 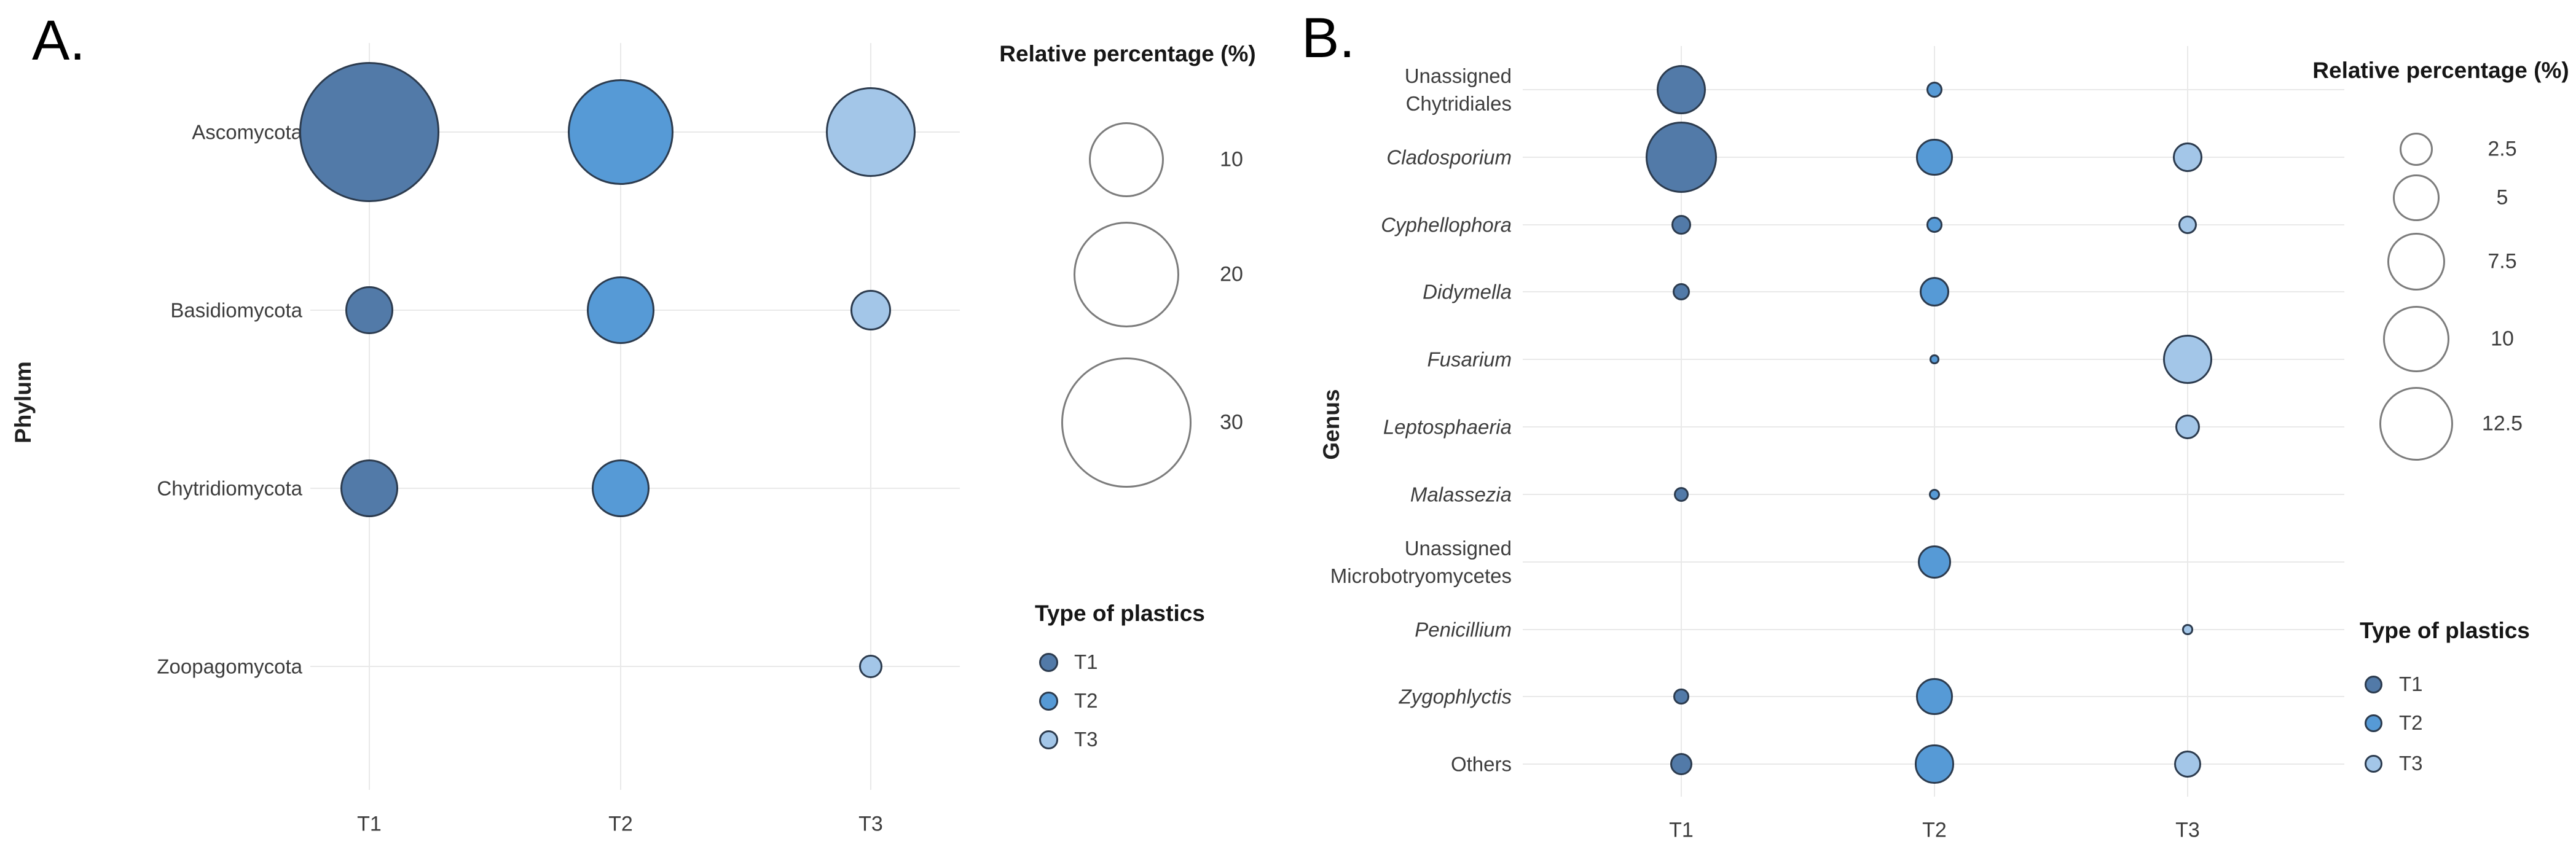 What do you see at coordinates (2445, 630) in the screenshot?
I see `color-legend-title-b: Type of plastics` at bounding box center [2445, 630].